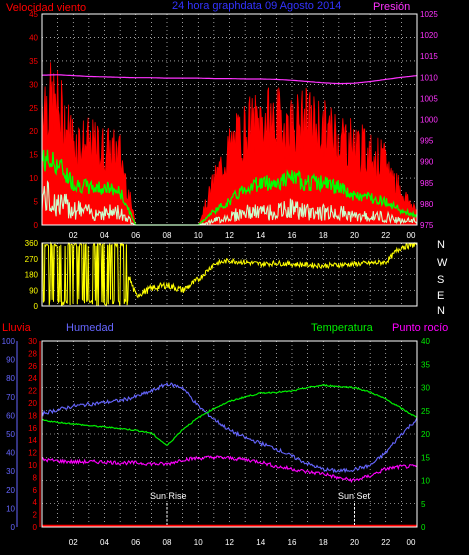  I want to click on wind-direction-series, so click(229, 274).